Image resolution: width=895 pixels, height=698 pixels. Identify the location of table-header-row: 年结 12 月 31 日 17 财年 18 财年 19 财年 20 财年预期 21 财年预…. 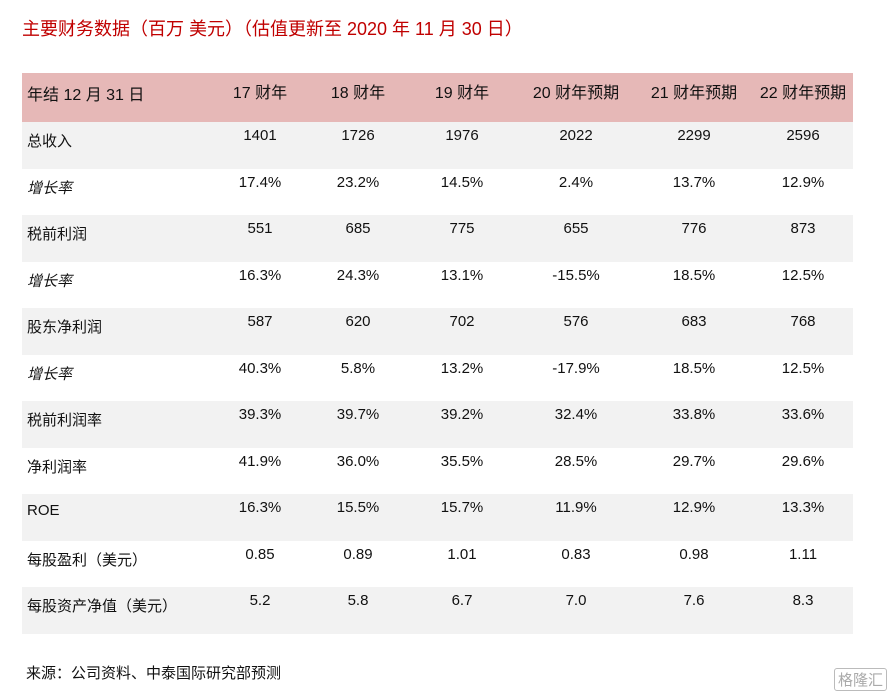
(437, 97).